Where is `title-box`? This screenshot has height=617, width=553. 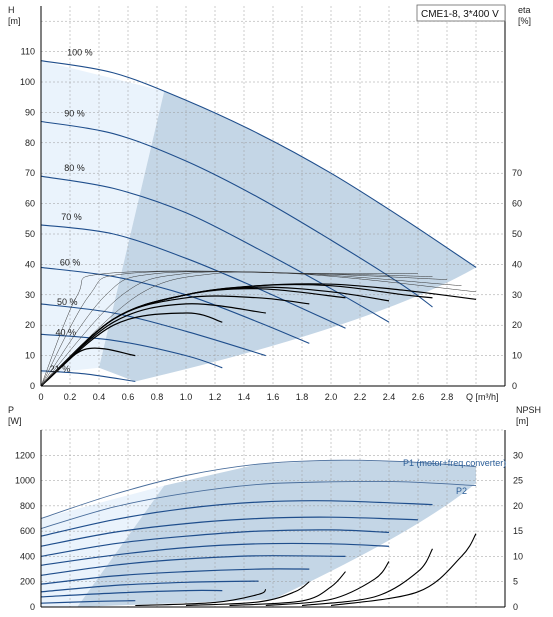
title-box is located at coordinates (461, 13).